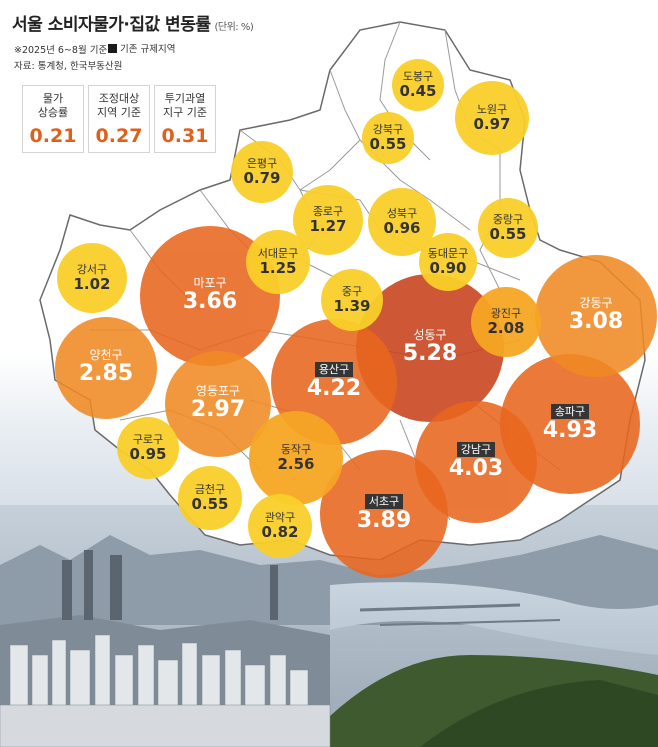 This screenshot has height=747, width=658. Describe the element at coordinates (570, 431) in the screenshot. I see `district-value: 4.93` at that location.